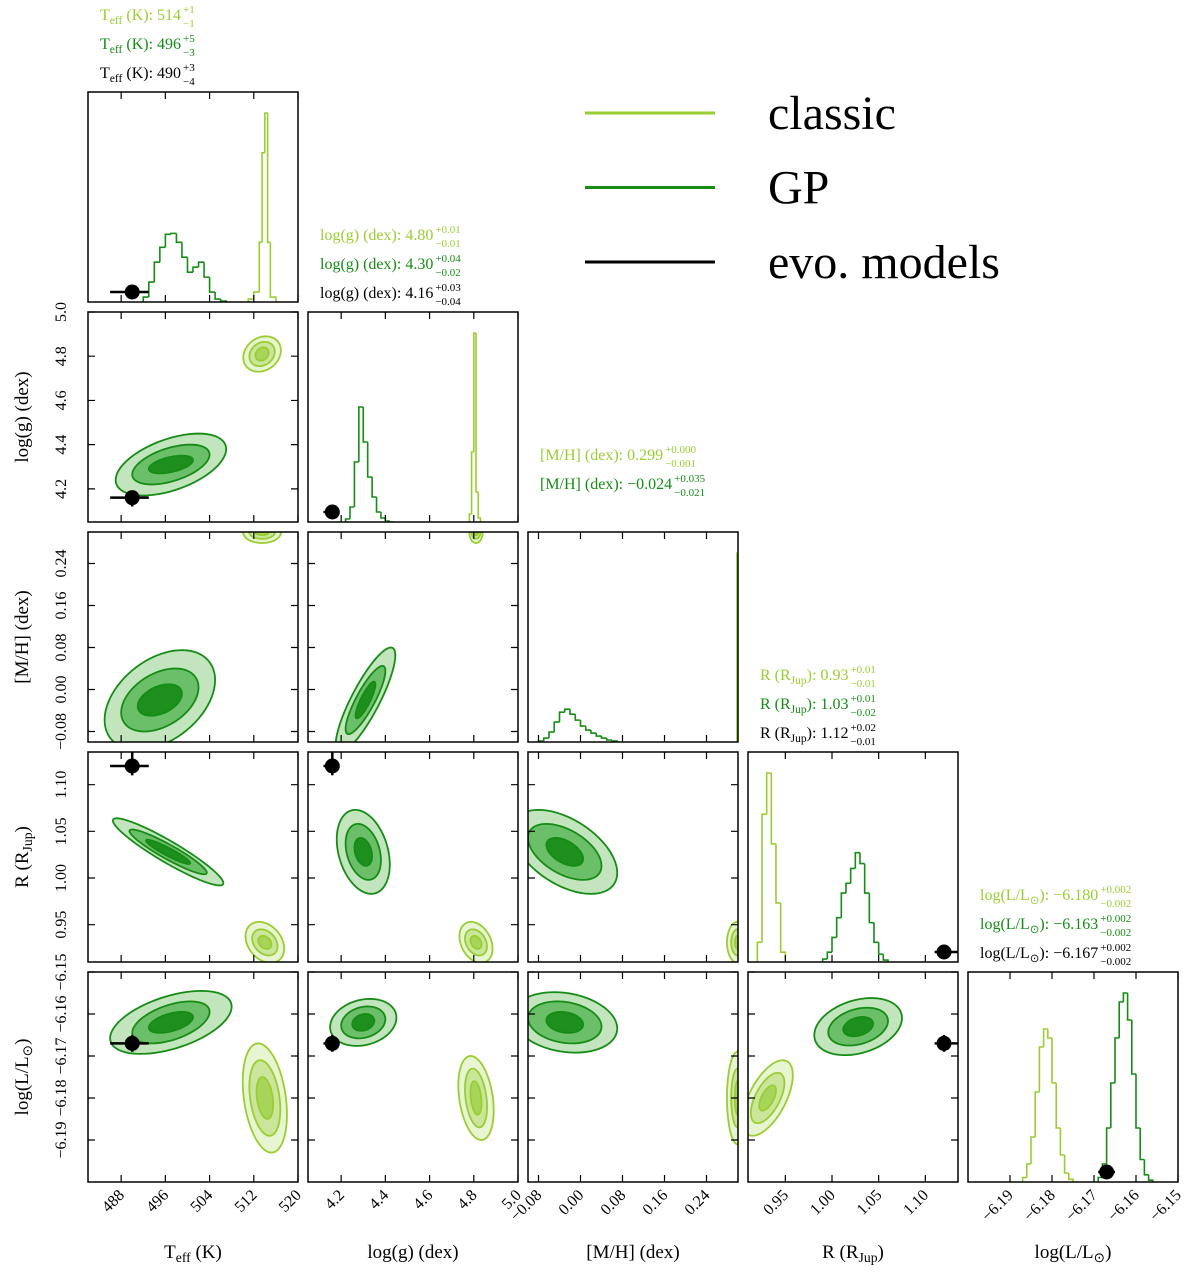  Describe the element at coordinates (61, 648) in the screenshot. I see `y-tick-label: 0.08` at that location.